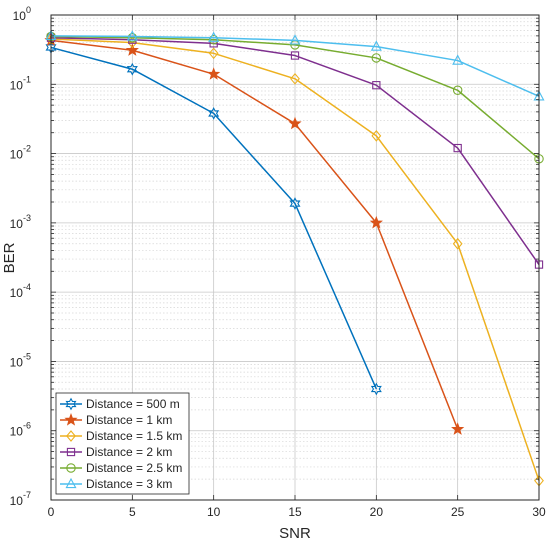 This screenshot has height=544, width=550. Describe the element at coordinates (27, 79) in the screenshot. I see `y-tick-exponent: -1` at that location.